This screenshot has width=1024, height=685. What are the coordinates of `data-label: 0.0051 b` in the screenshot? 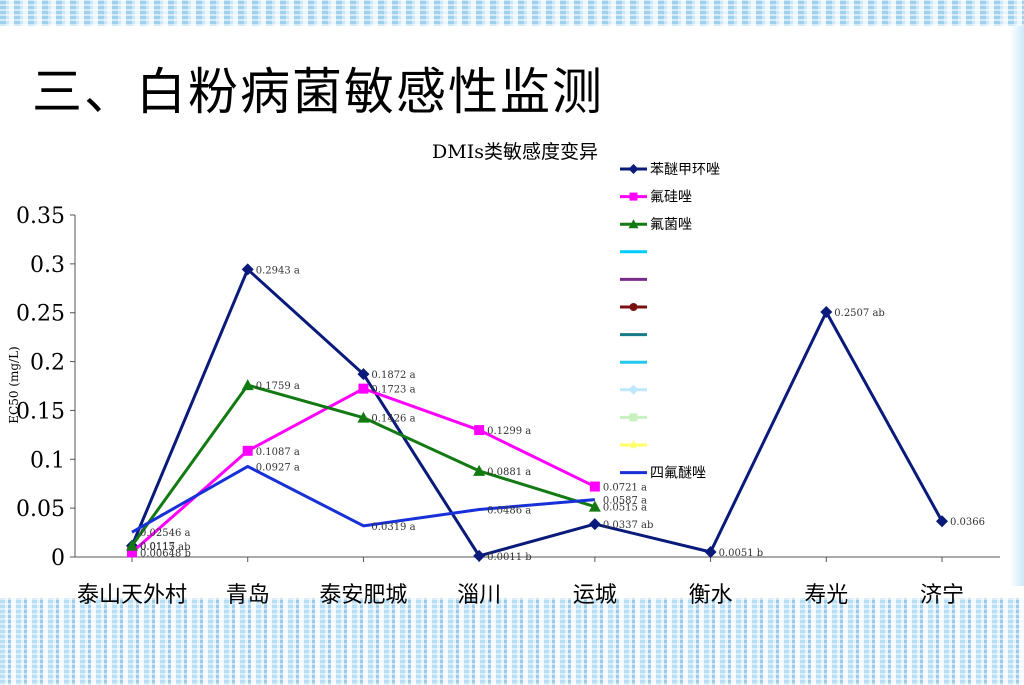 It's located at (741, 553).